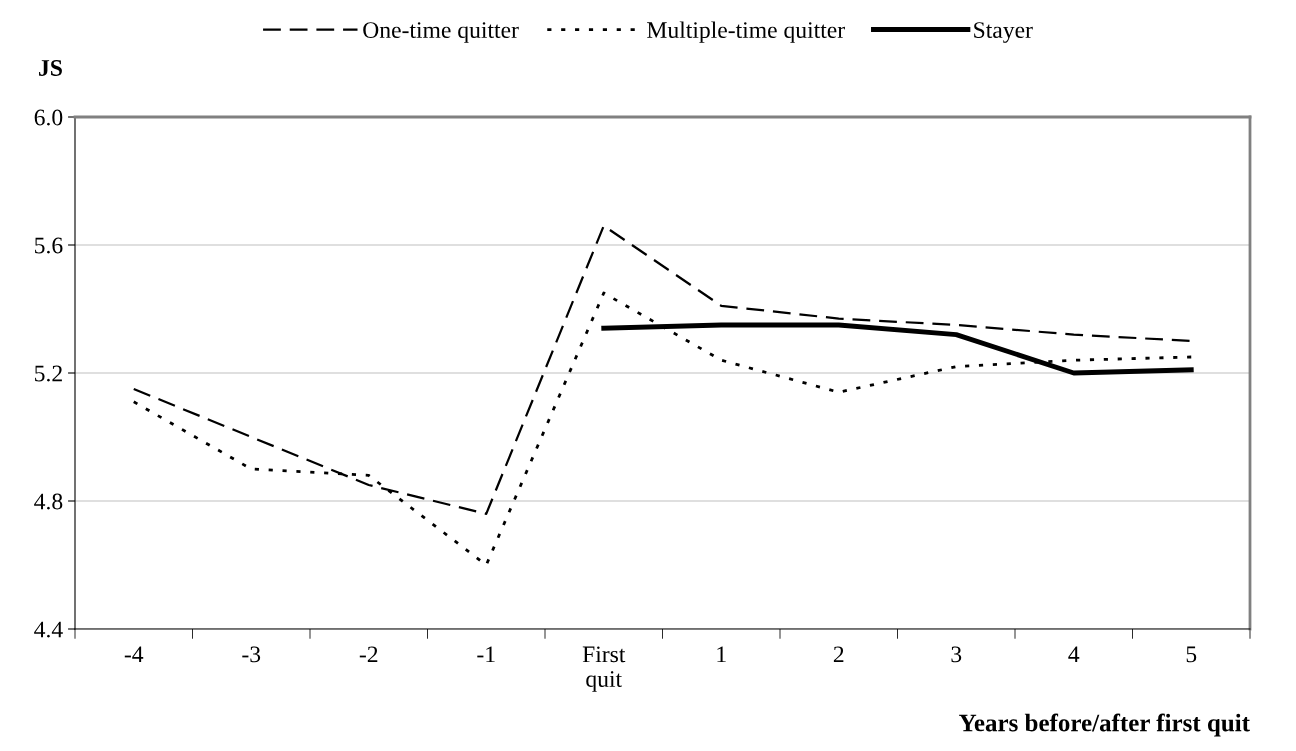 This screenshot has height=751, width=1296. I want to click on y-tick-label: 6.0, so click(48, 117).